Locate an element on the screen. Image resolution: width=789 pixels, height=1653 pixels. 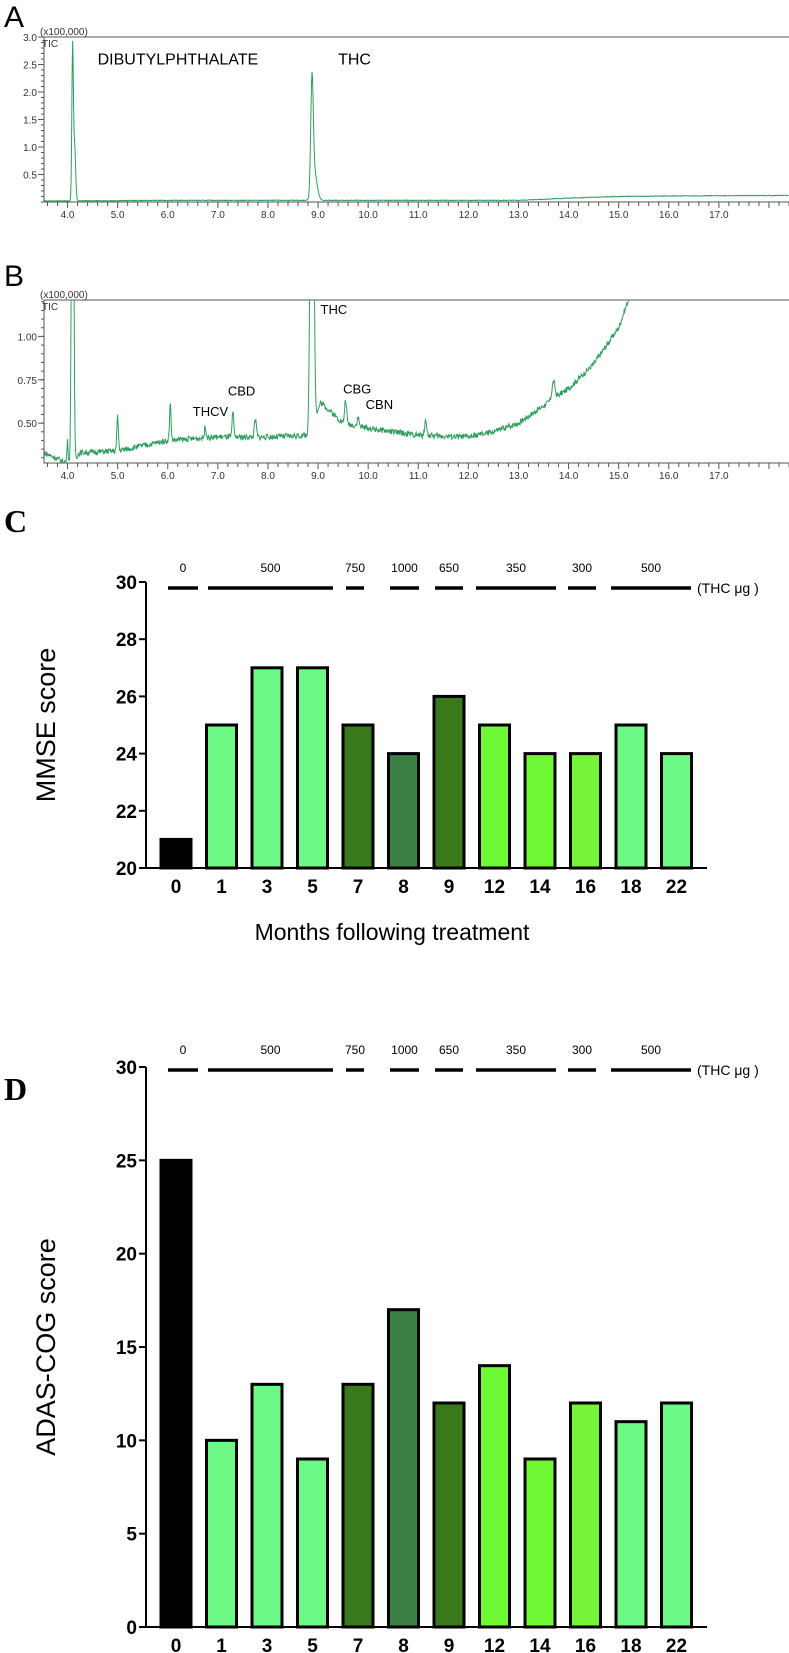
y-axis-title: MMSE score is located at coordinates (46, 725).